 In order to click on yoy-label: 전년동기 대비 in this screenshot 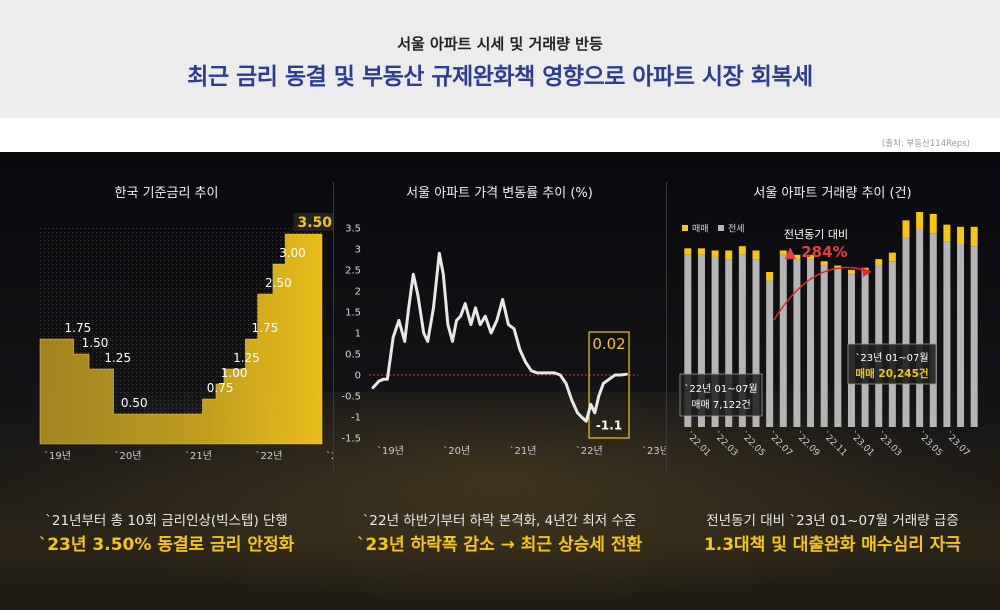, I will do `click(816, 234)`.